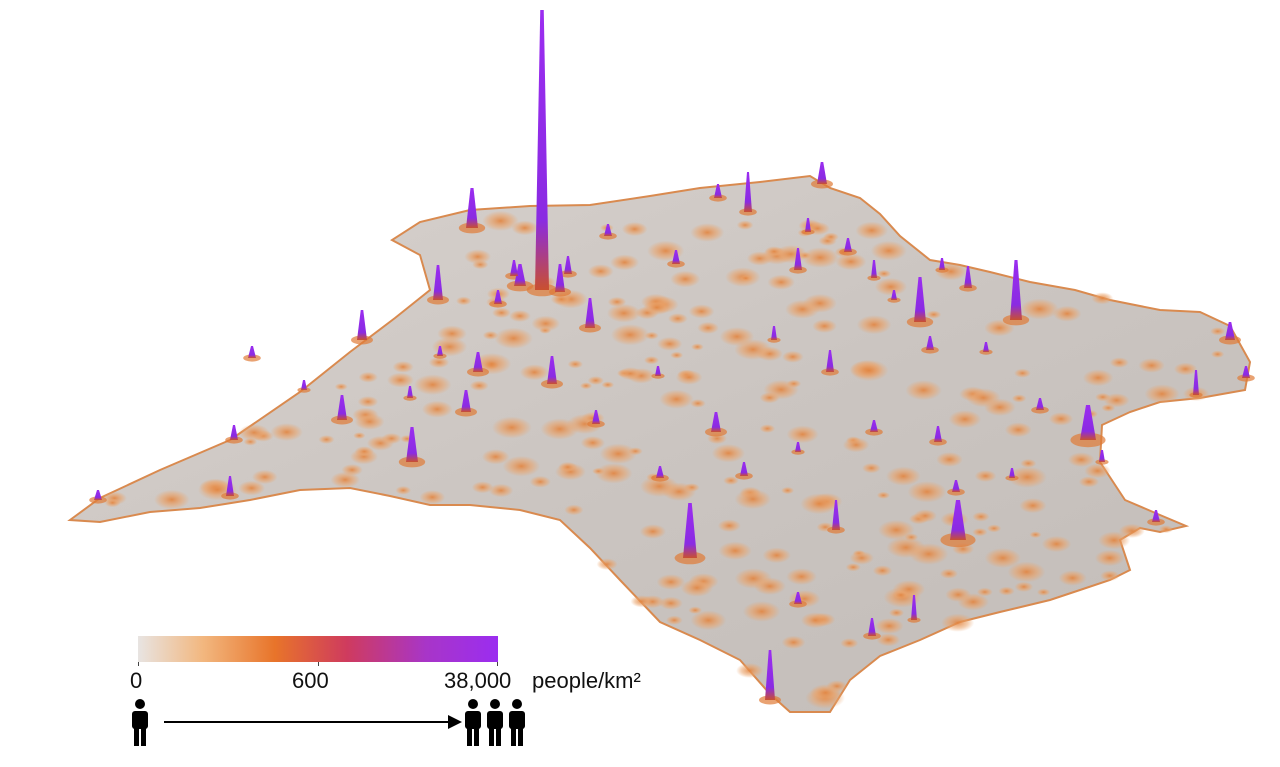 Image resolution: width=1280 pixels, height=767 pixels. What do you see at coordinates (495, 722) in the screenshot?
I see `people-group-icon` at bounding box center [495, 722].